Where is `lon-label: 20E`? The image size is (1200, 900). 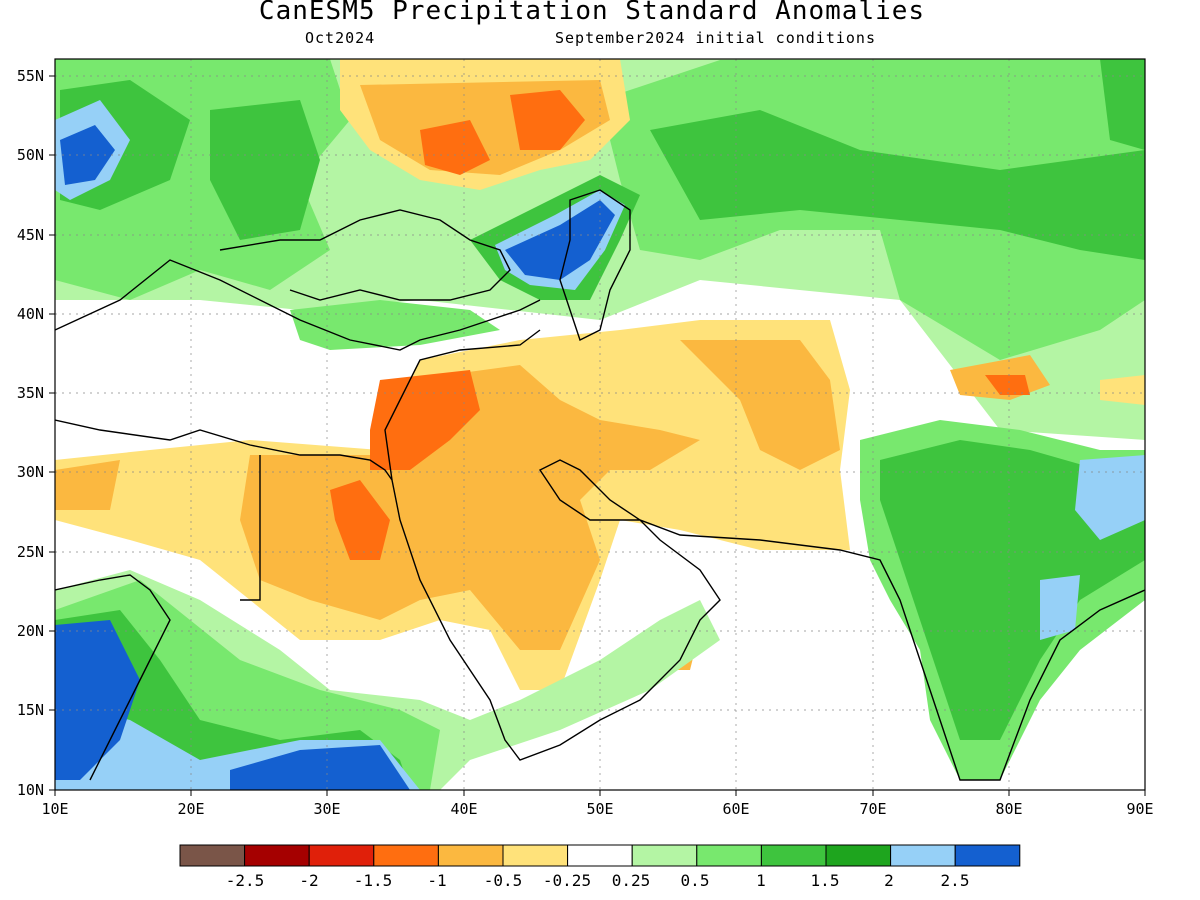
lon-label: 20E is located at coordinates (190, 809).